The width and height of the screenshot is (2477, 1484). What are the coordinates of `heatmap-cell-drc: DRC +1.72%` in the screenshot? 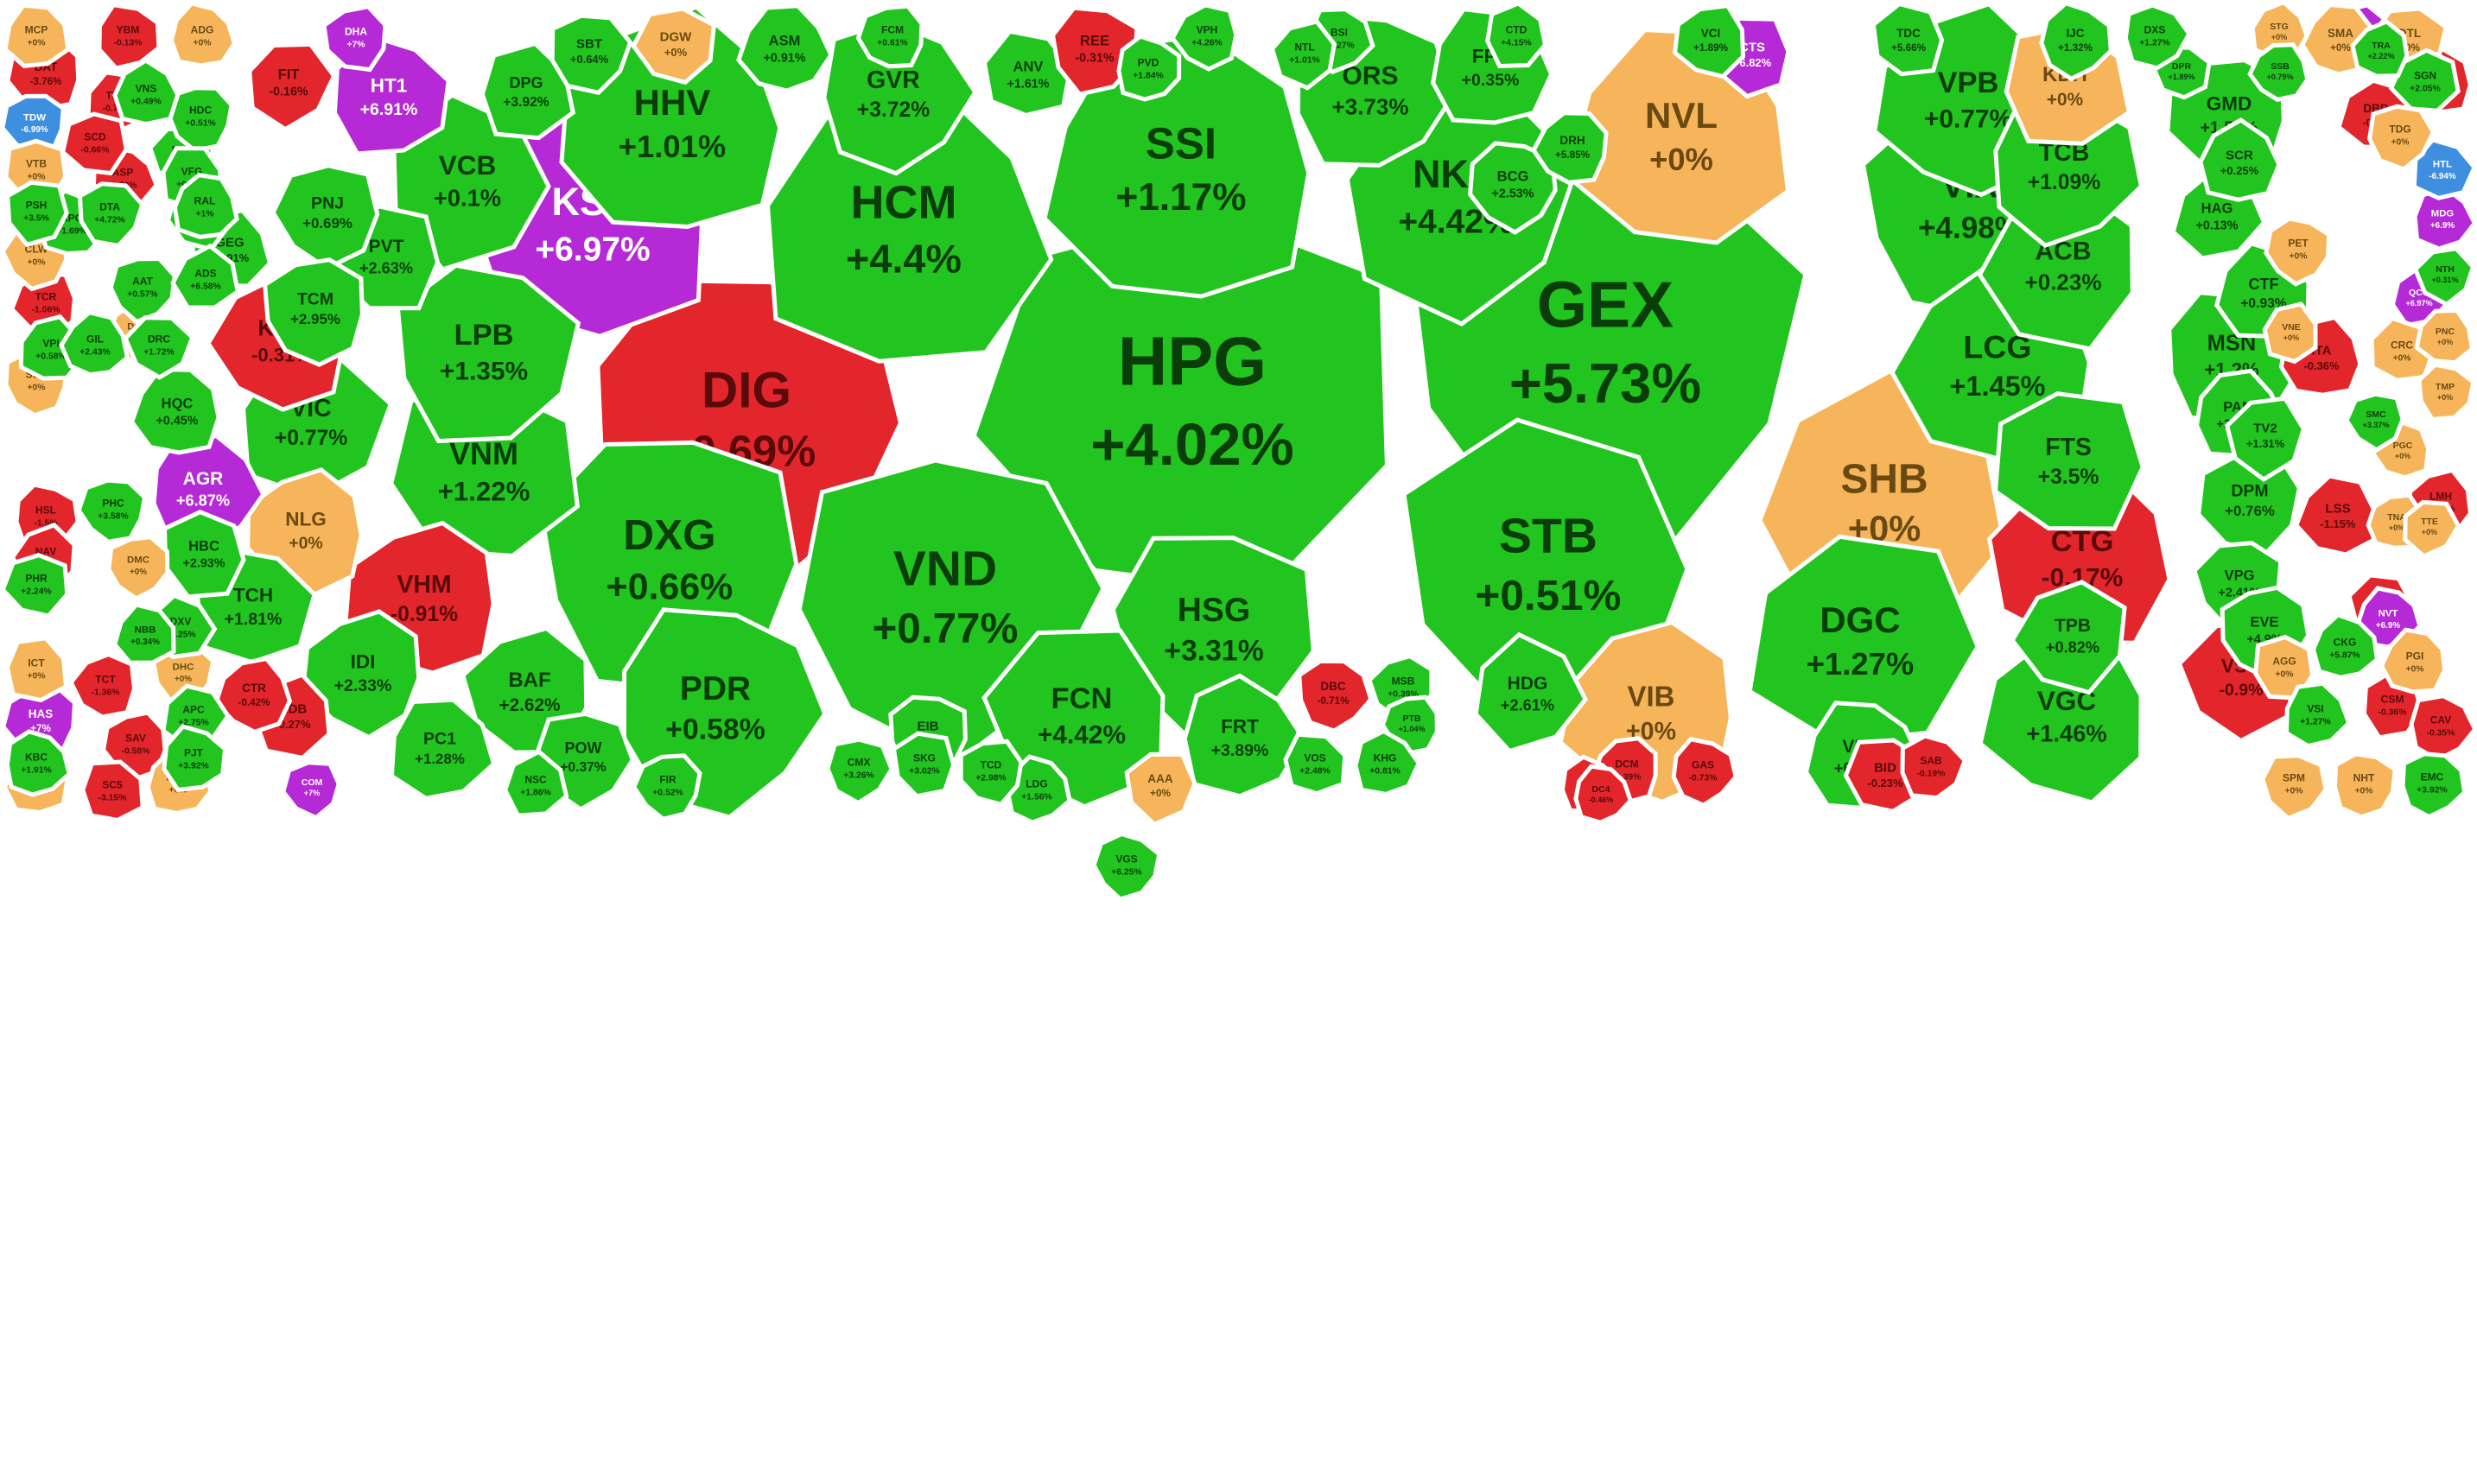 It's located at (159, 347).